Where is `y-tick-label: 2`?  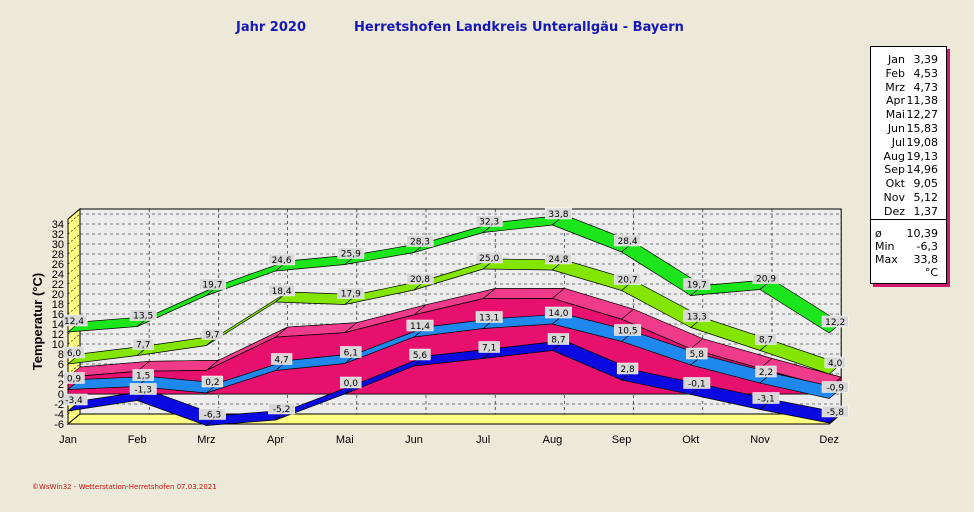
y-tick-label: 2 is located at coordinates (61, 385).